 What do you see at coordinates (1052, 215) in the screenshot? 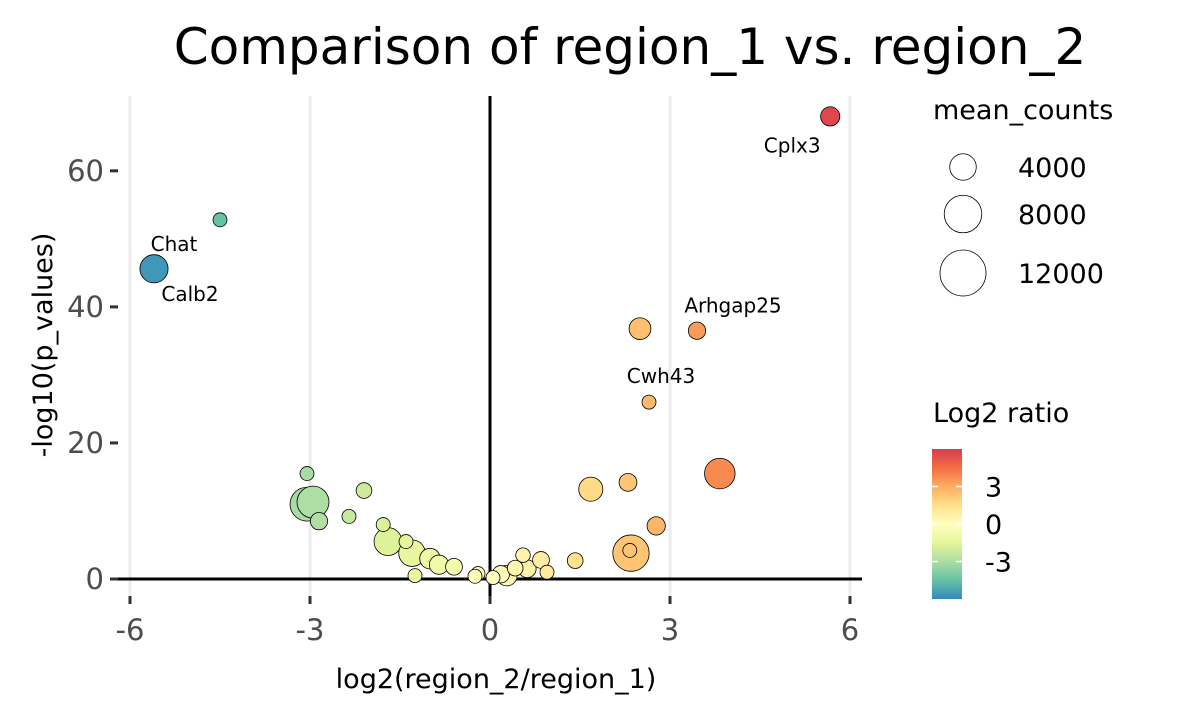
I see `size-legend-label: 8000` at bounding box center [1052, 215].